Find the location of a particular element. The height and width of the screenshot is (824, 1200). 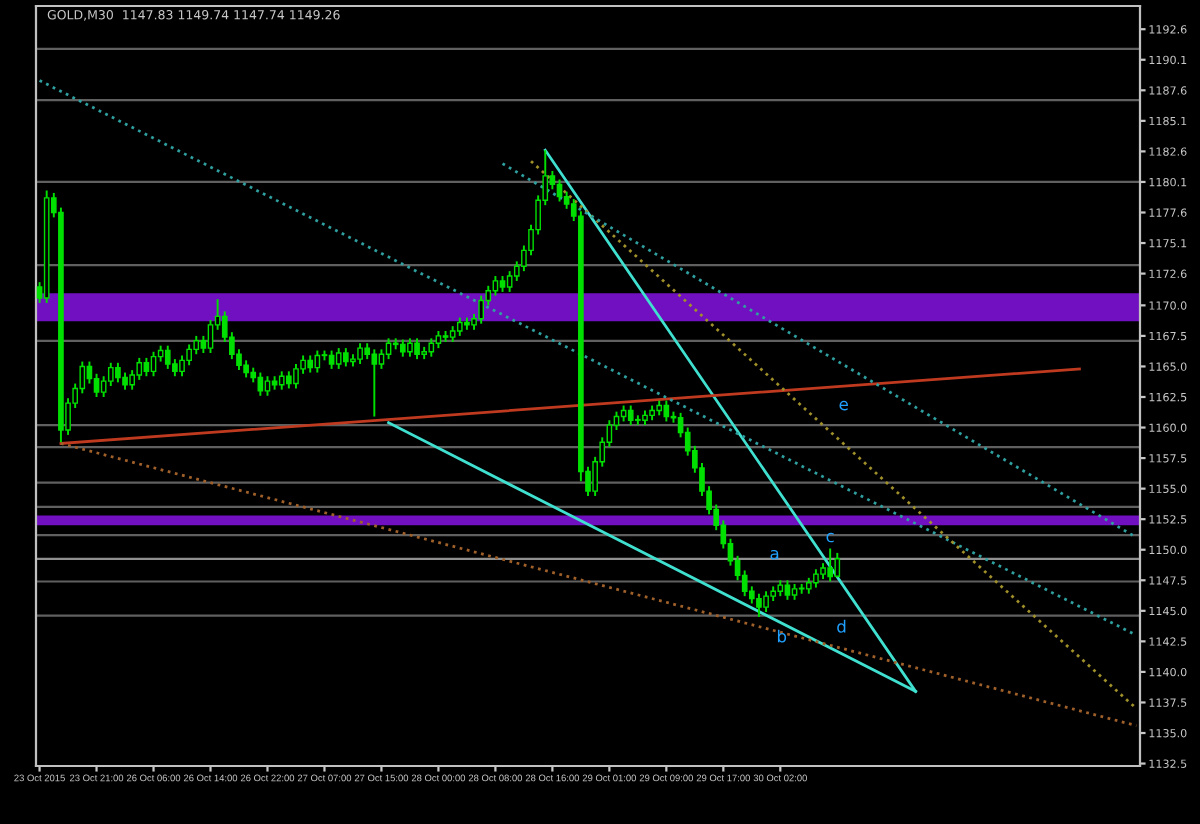

annotation: c is located at coordinates (830, 537).